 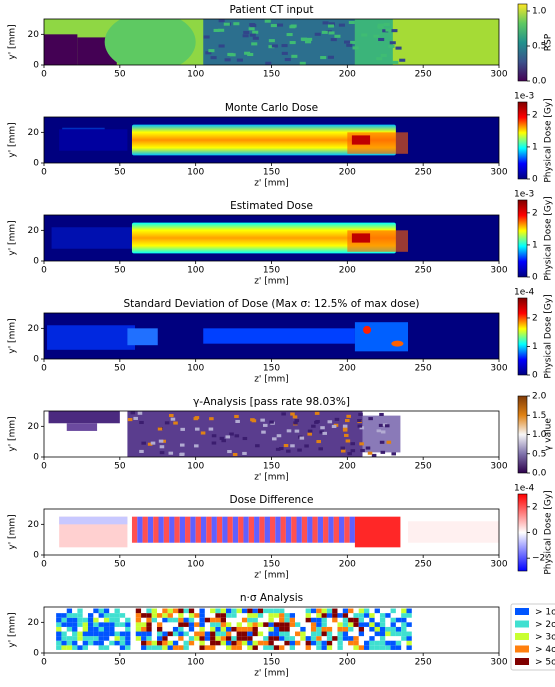 I want to click on x-tick-label: 0, so click(x=44, y=369).